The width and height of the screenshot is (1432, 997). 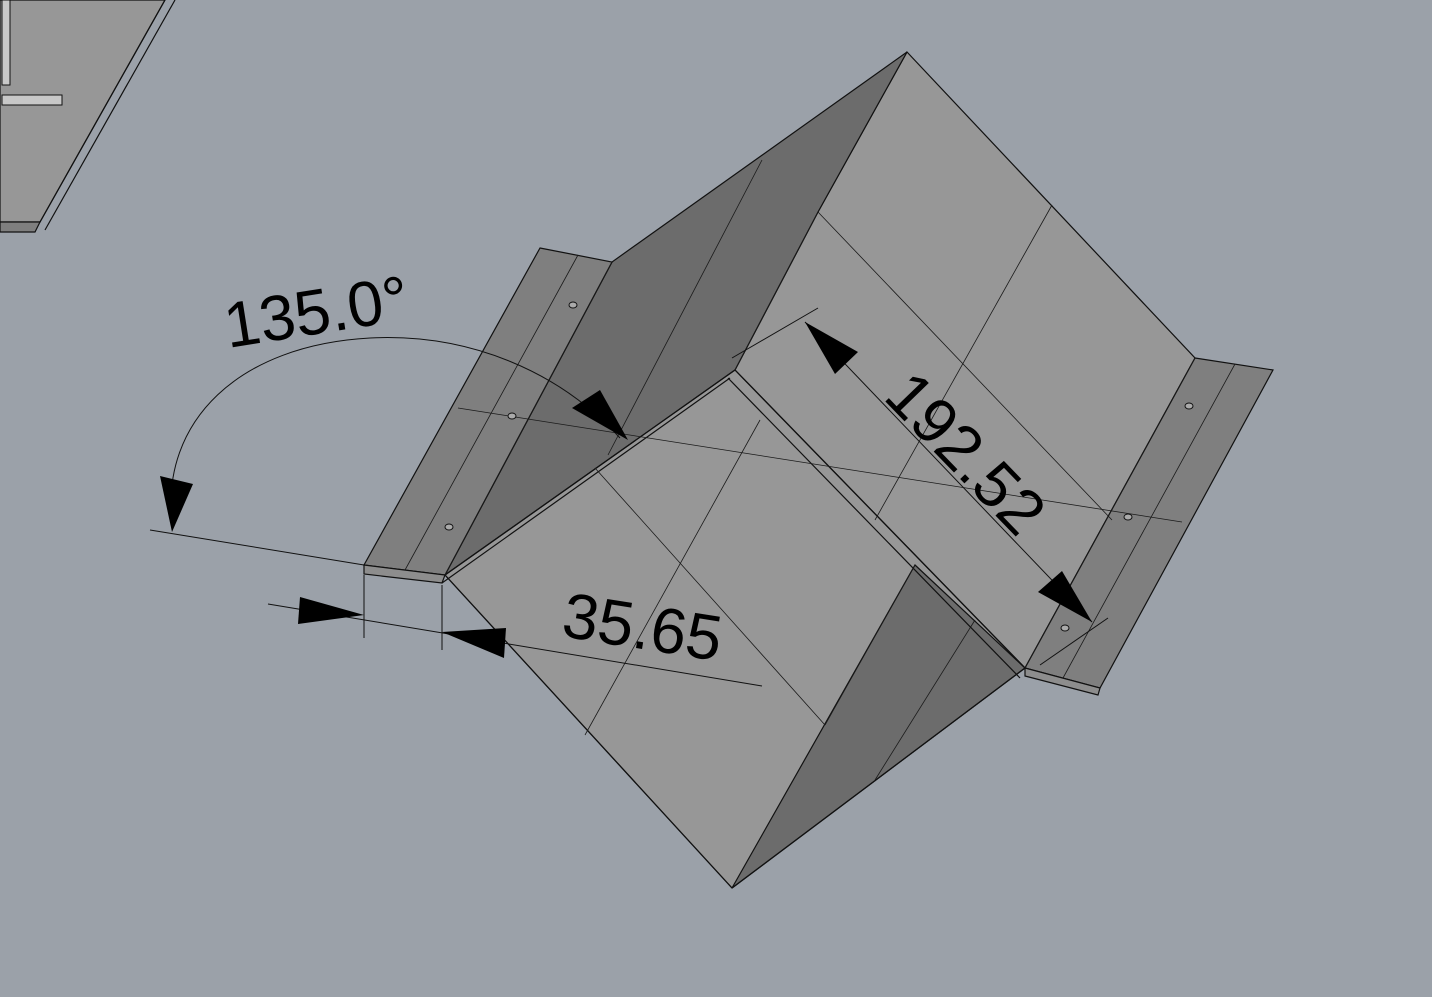 What do you see at coordinates (32, 100) in the screenshot?
I see `handle-foot` at bounding box center [32, 100].